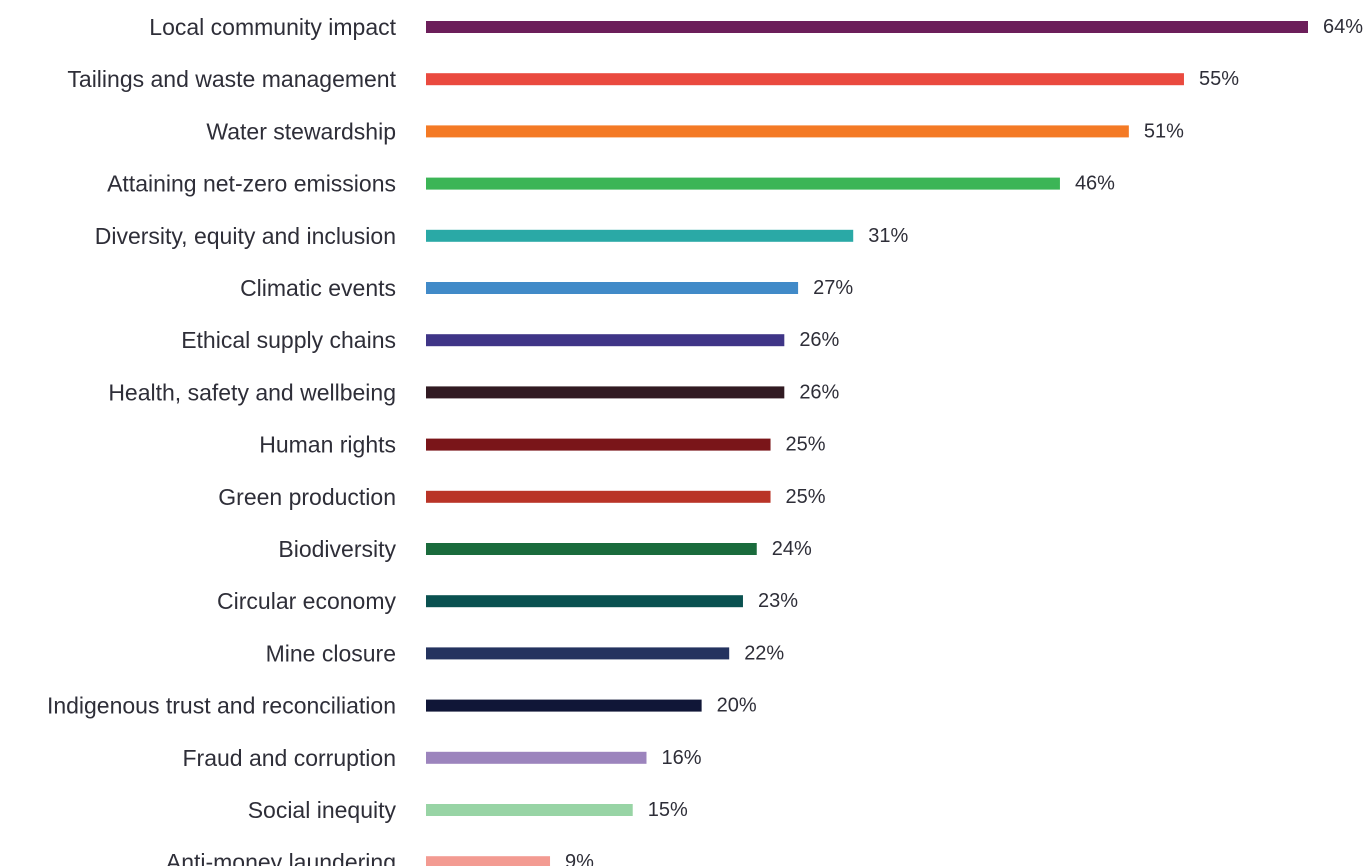  What do you see at coordinates (288, 340) in the screenshot?
I see `category-label: Ethical supply chains` at bounding box center [288, 340].